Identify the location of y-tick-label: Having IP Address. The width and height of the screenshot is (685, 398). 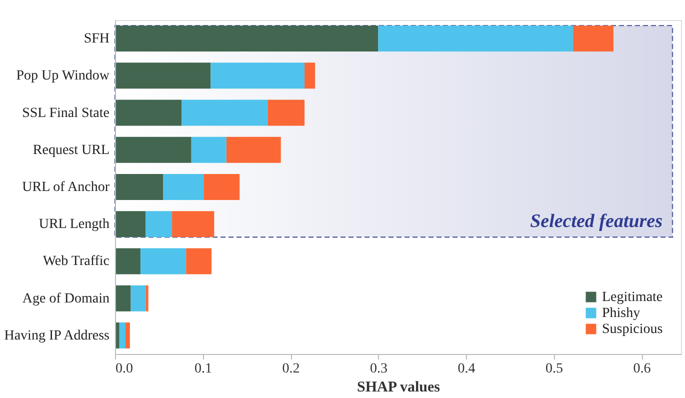
(57, 336).